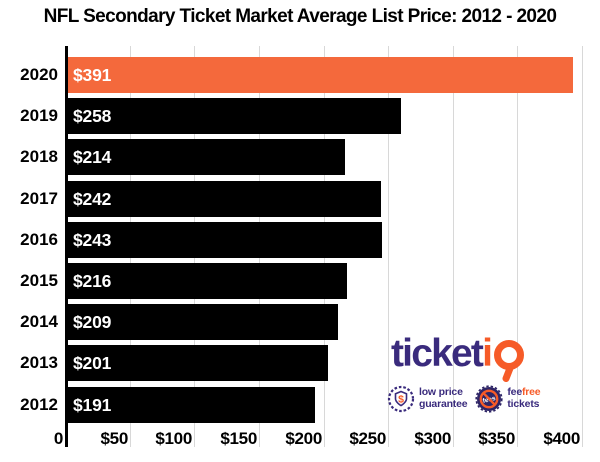 This screenshot has height=462, width=600. Describe the element at coordinates (509, 361) in the screenshot. I see `magnifier-q-icon` at that location.